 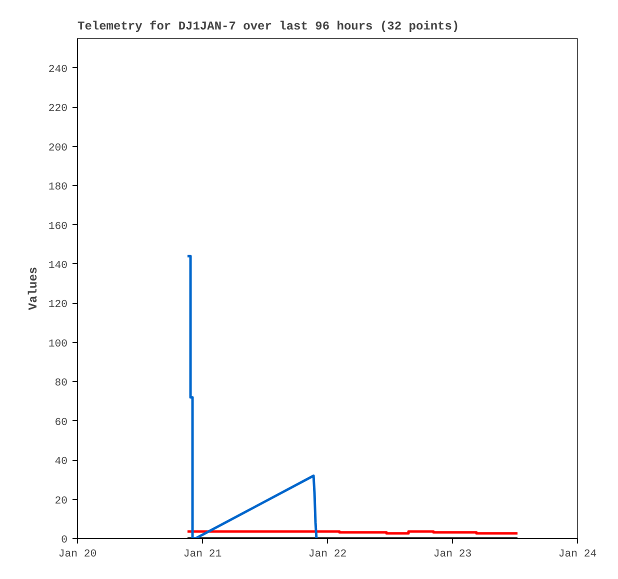 I want to click on y-tick-label: 160, so click(x=58, y=226).